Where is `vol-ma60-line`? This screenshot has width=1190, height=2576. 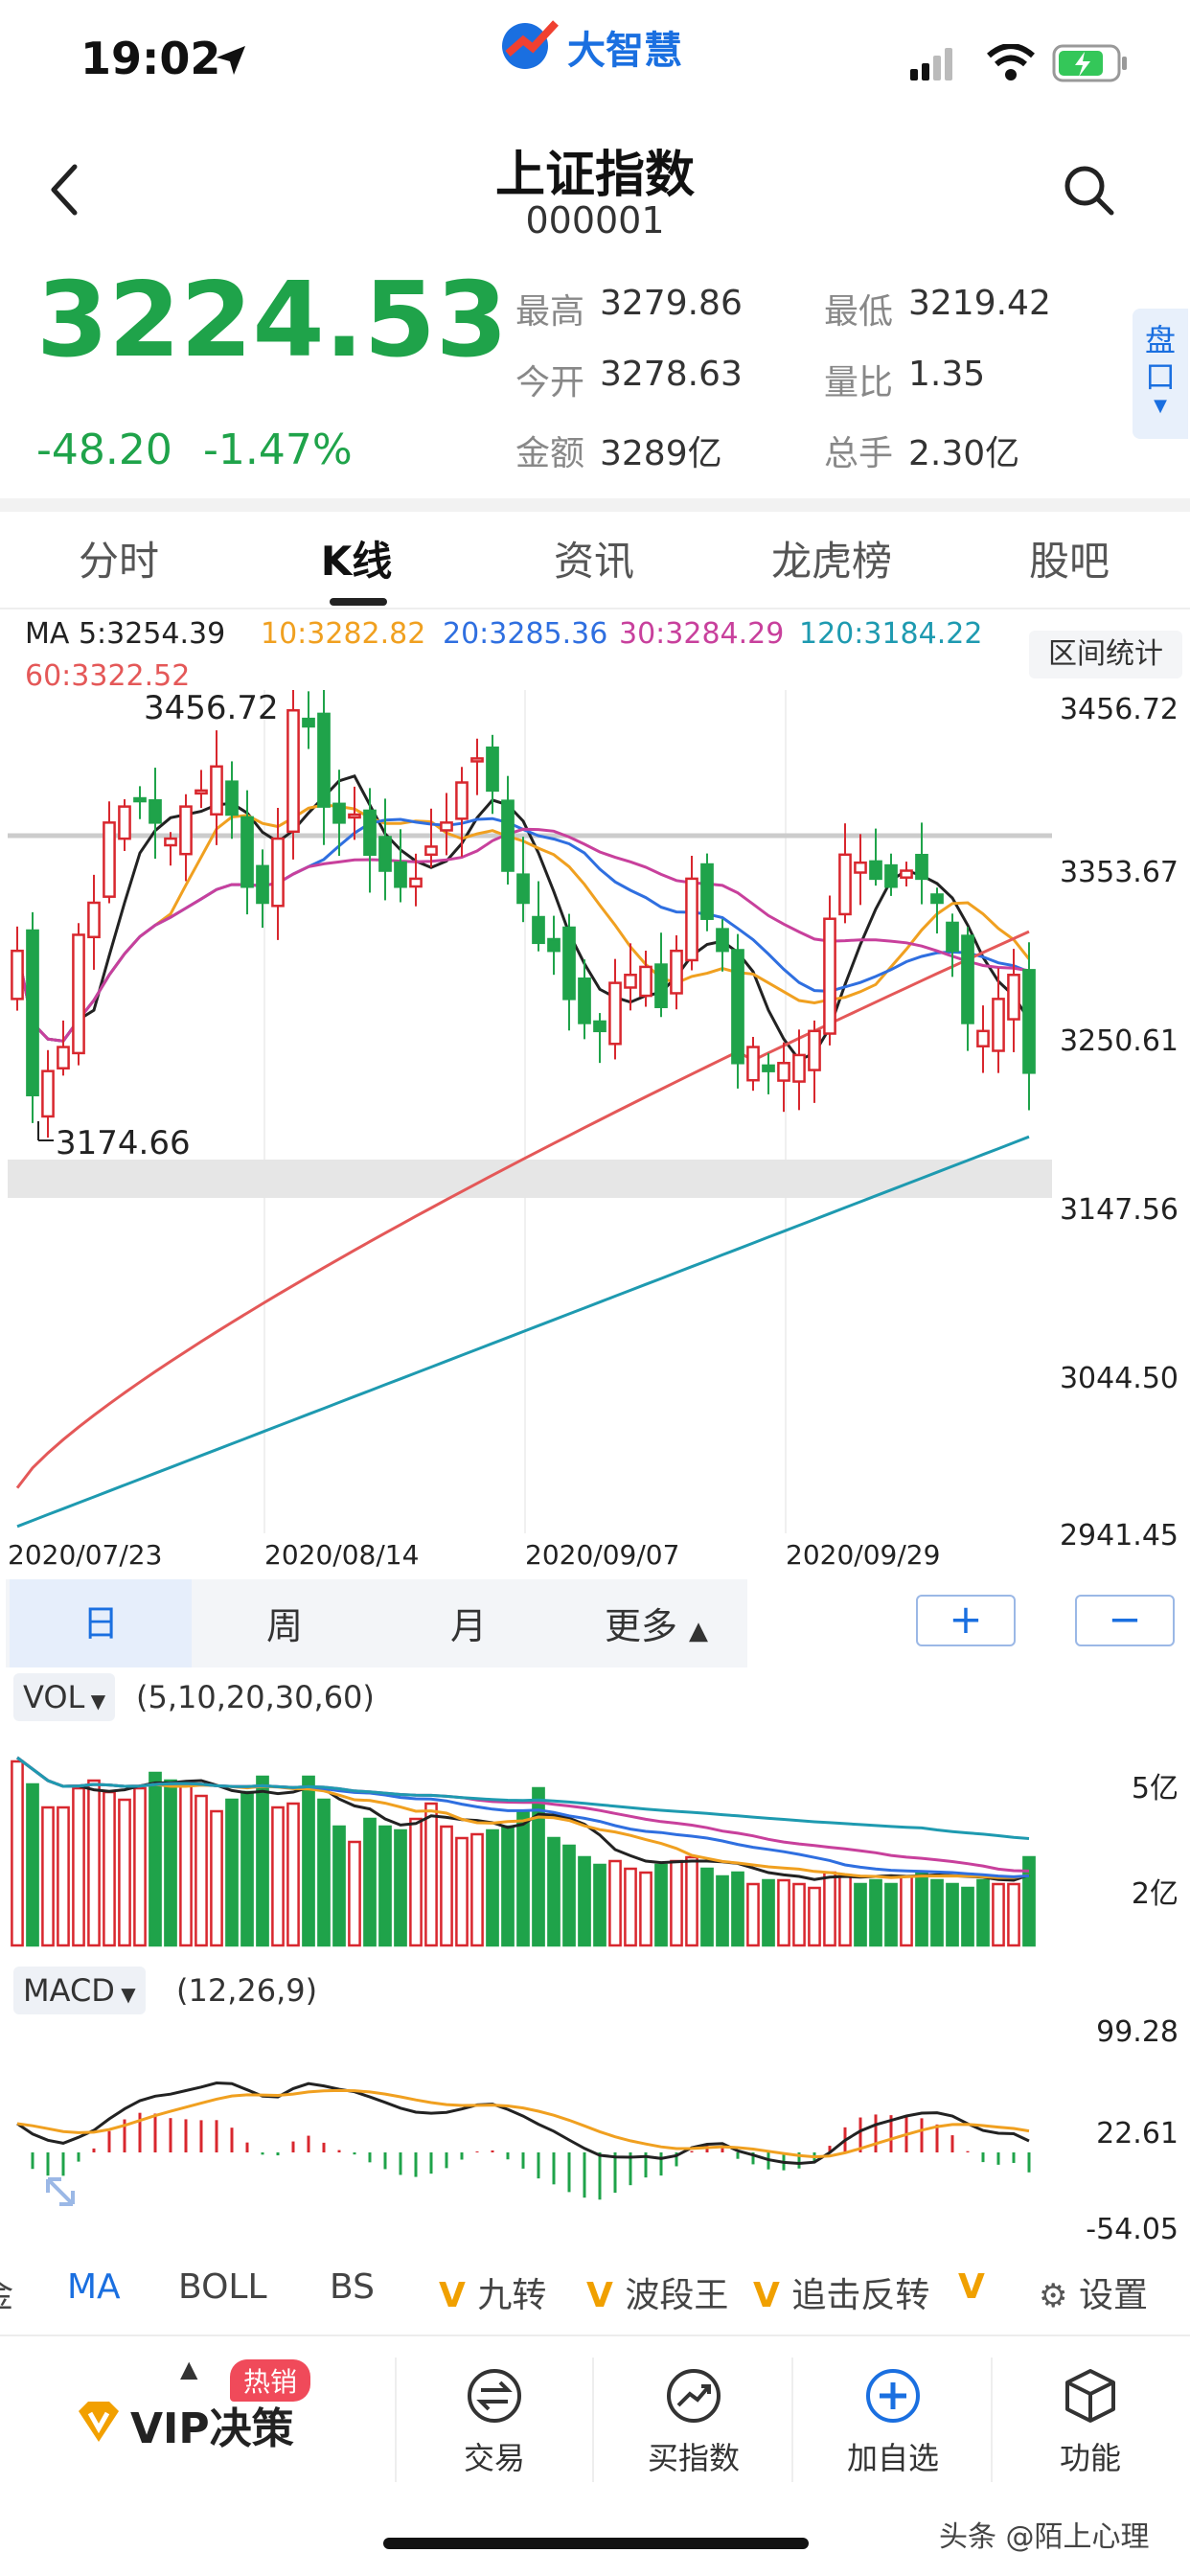 vol-ma60-line is located at coordinates (523, 1798).